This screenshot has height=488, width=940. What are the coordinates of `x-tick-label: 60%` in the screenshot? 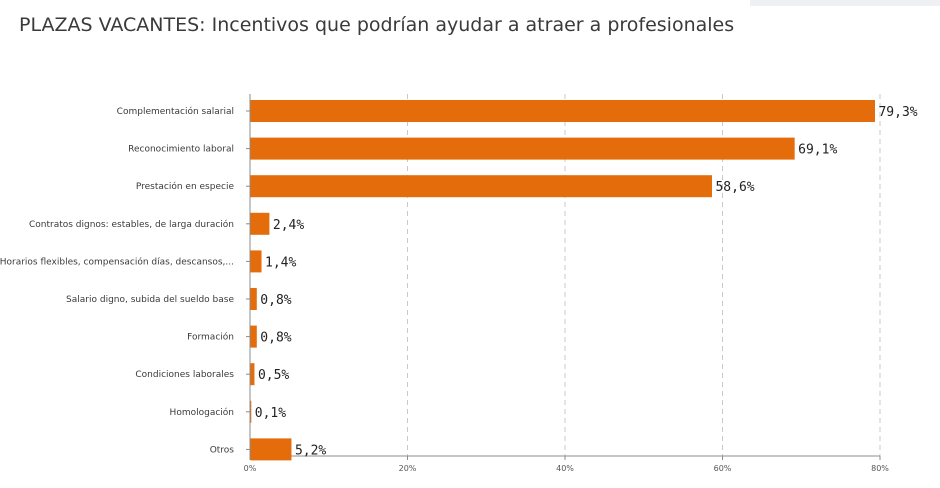 It's located at (723, 468).